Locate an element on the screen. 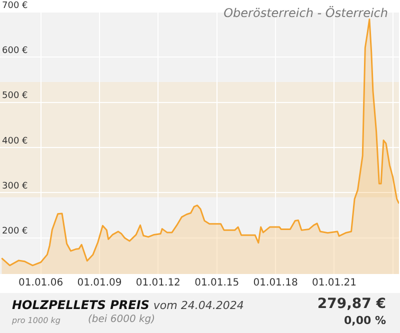 This screenshot has width=400, height=333. text: HOLZPELLETS PREIS is located at coordinates (81, 305).